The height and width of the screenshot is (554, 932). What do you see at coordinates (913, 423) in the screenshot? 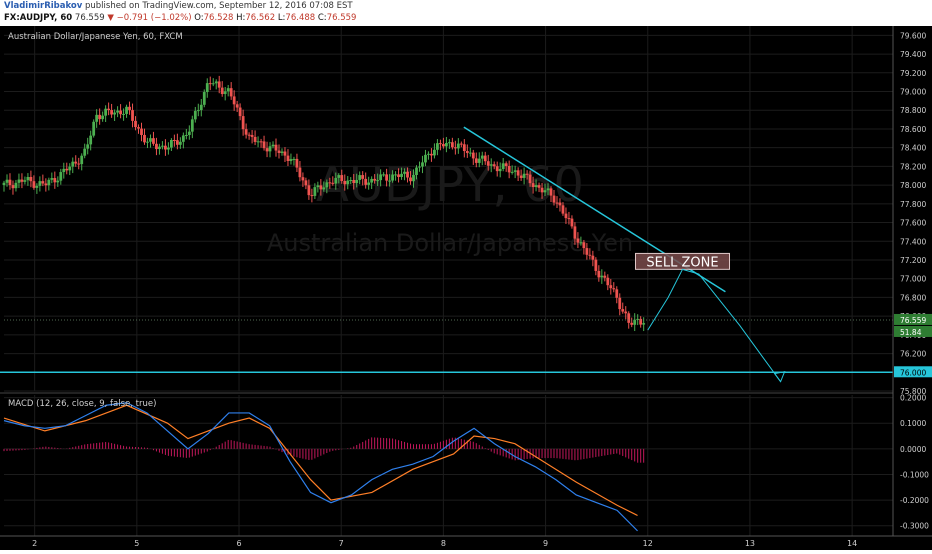
I see `macd-tick-label: 0.1000` at bounding box center [913, 423].